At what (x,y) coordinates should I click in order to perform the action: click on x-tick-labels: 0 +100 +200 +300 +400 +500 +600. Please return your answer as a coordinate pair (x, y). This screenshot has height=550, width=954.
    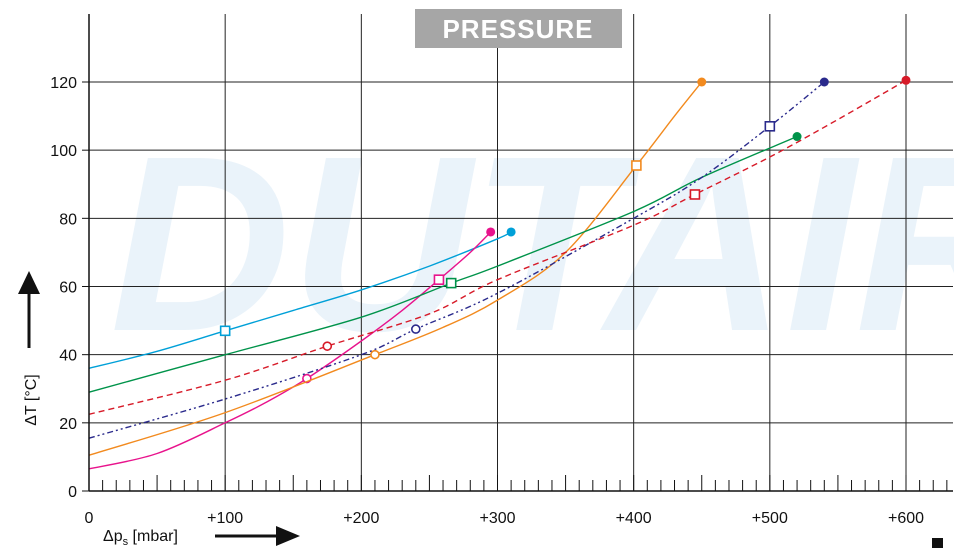
    Looking at the image, I should click on (505, 518).